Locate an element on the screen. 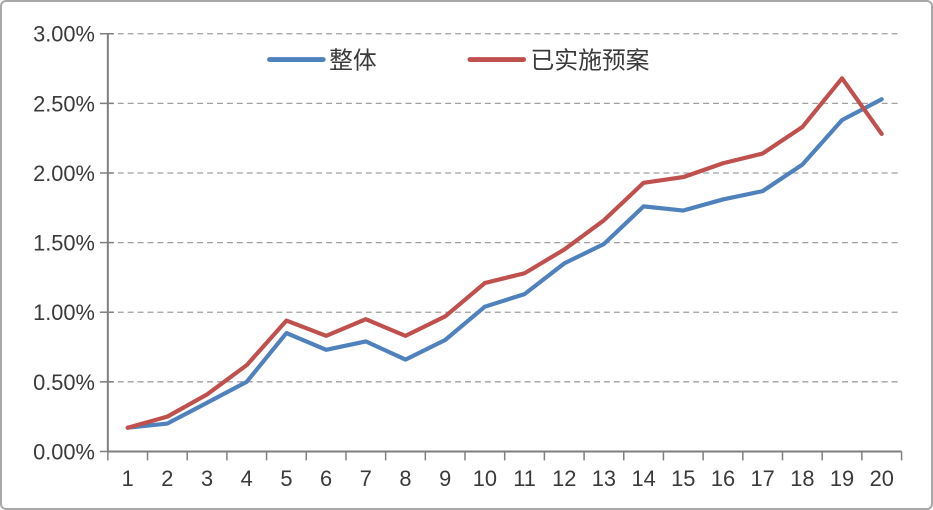 This screenshot has height=510, width=933. x-axis-label: 2 is located at coordinates (167, 478).